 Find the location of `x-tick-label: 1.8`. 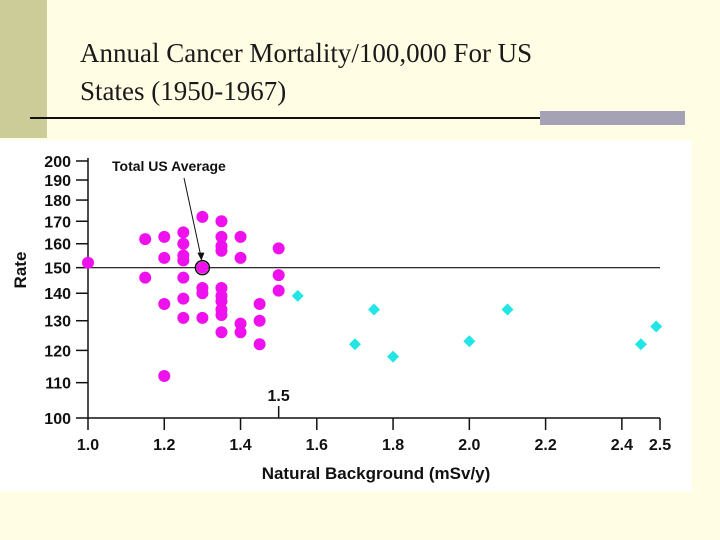

x-tick-label: 1.8 is located at coordinates (393, 445).